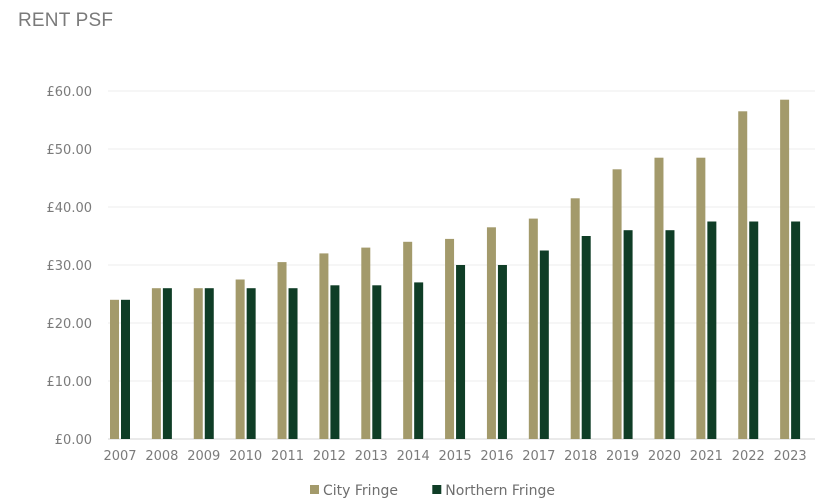  I want to click on x-tick-label: 2008, so click(161, 456).